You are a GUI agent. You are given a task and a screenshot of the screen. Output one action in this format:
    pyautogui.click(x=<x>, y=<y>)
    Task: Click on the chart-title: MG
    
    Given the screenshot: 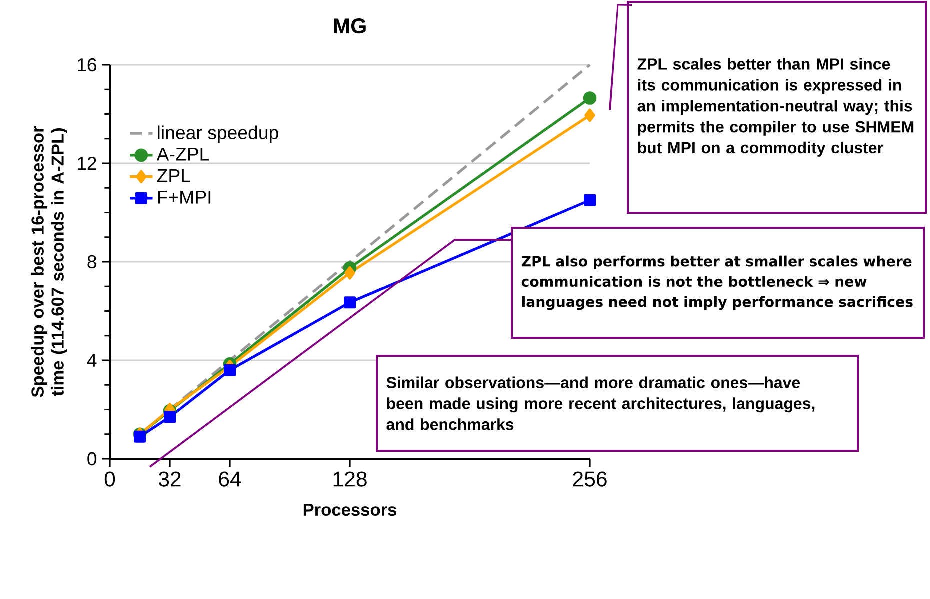 What is the action you would take?
    pyautogui.click(x=350, y=26)
    